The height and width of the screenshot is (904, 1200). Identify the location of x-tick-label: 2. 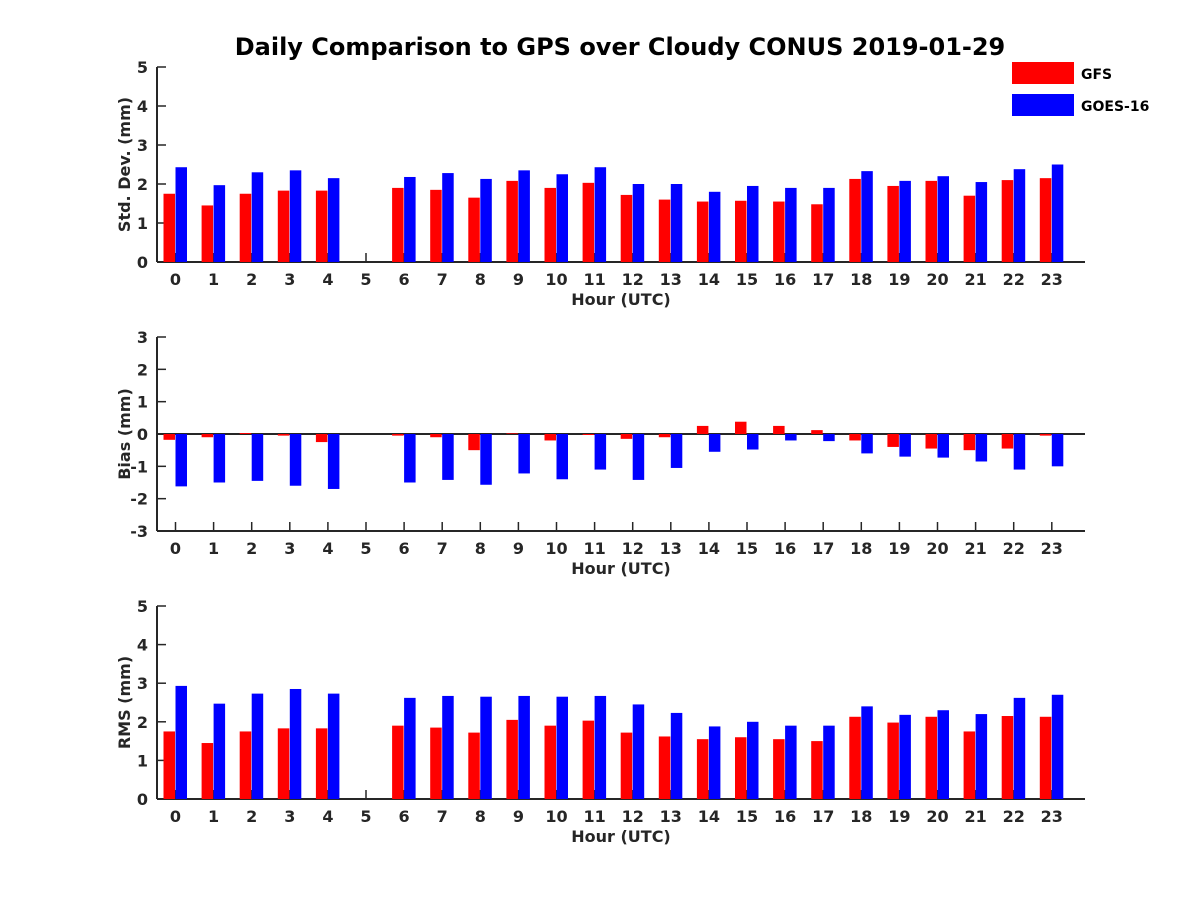
(251, 816).